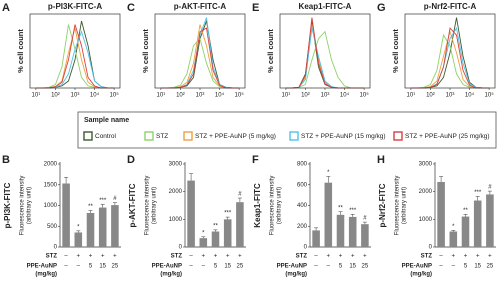 The height and width of the screenshot is (294, 500). I want to click on side-label: p-Nrf2-FITC, so click(382, 205).